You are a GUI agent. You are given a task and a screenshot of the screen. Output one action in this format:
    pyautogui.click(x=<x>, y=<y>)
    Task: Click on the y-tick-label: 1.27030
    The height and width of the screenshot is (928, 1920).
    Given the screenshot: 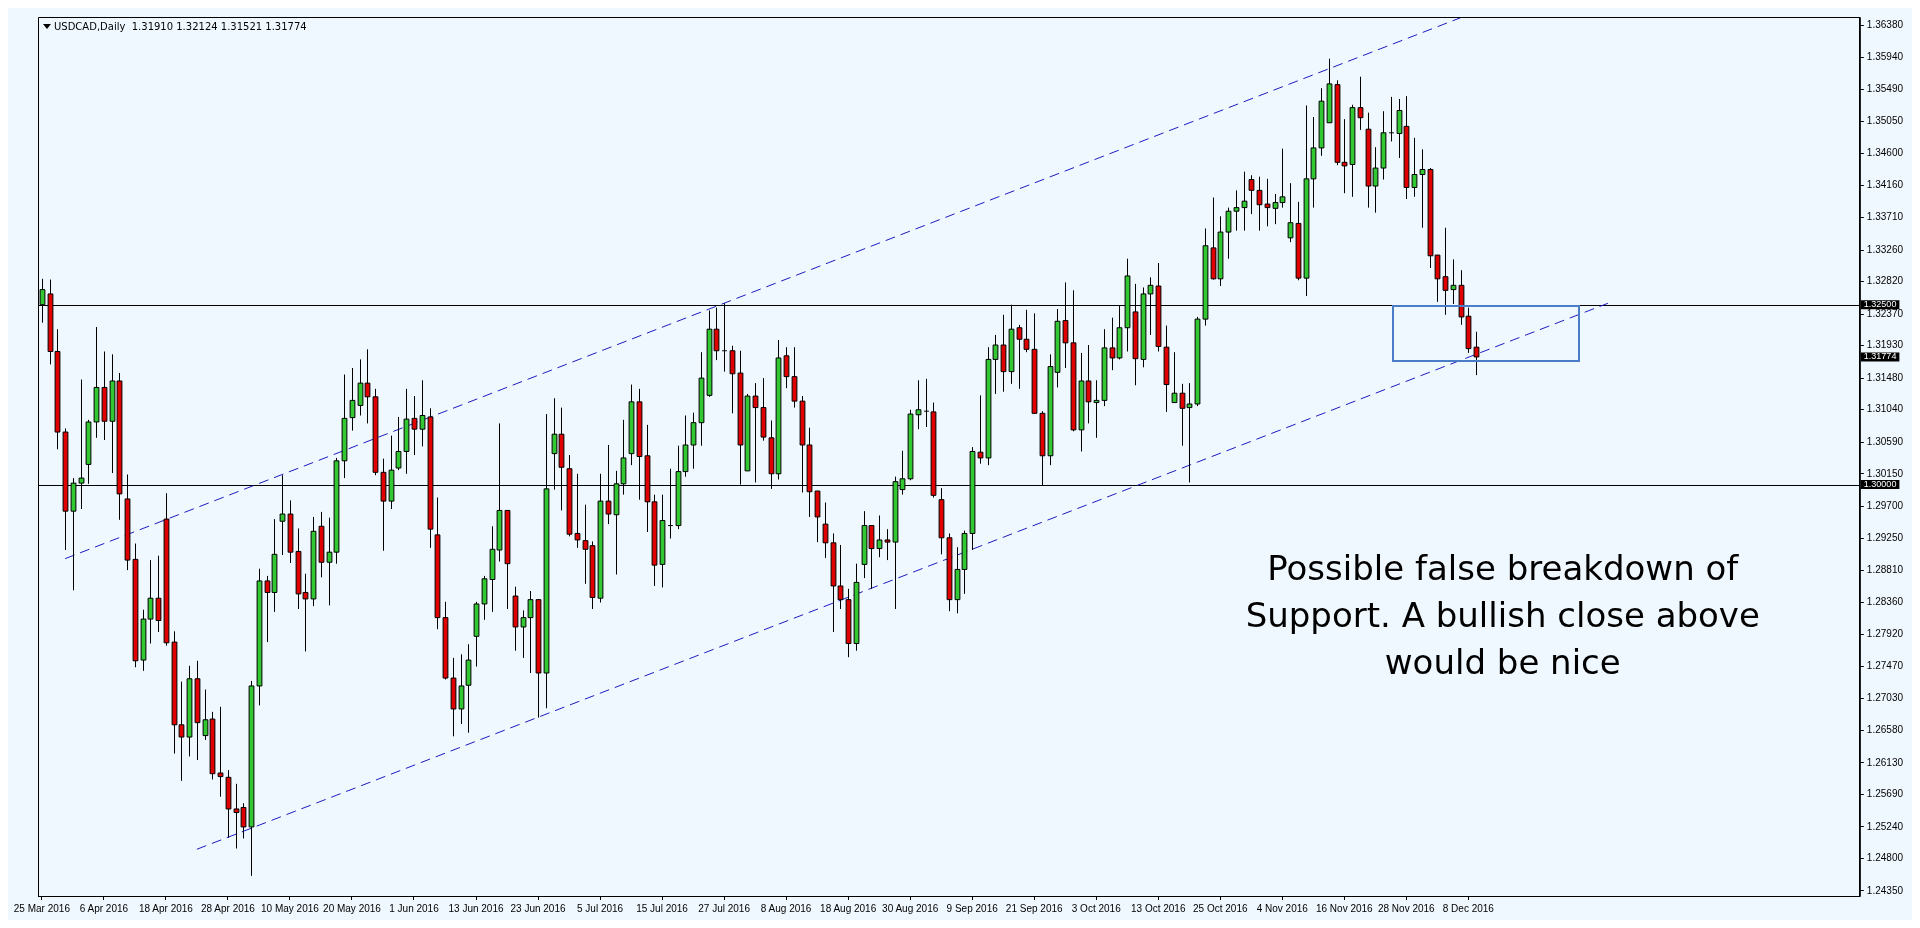 What is the action you would take?
    pyautogui.click(x=1885, y=697)
    